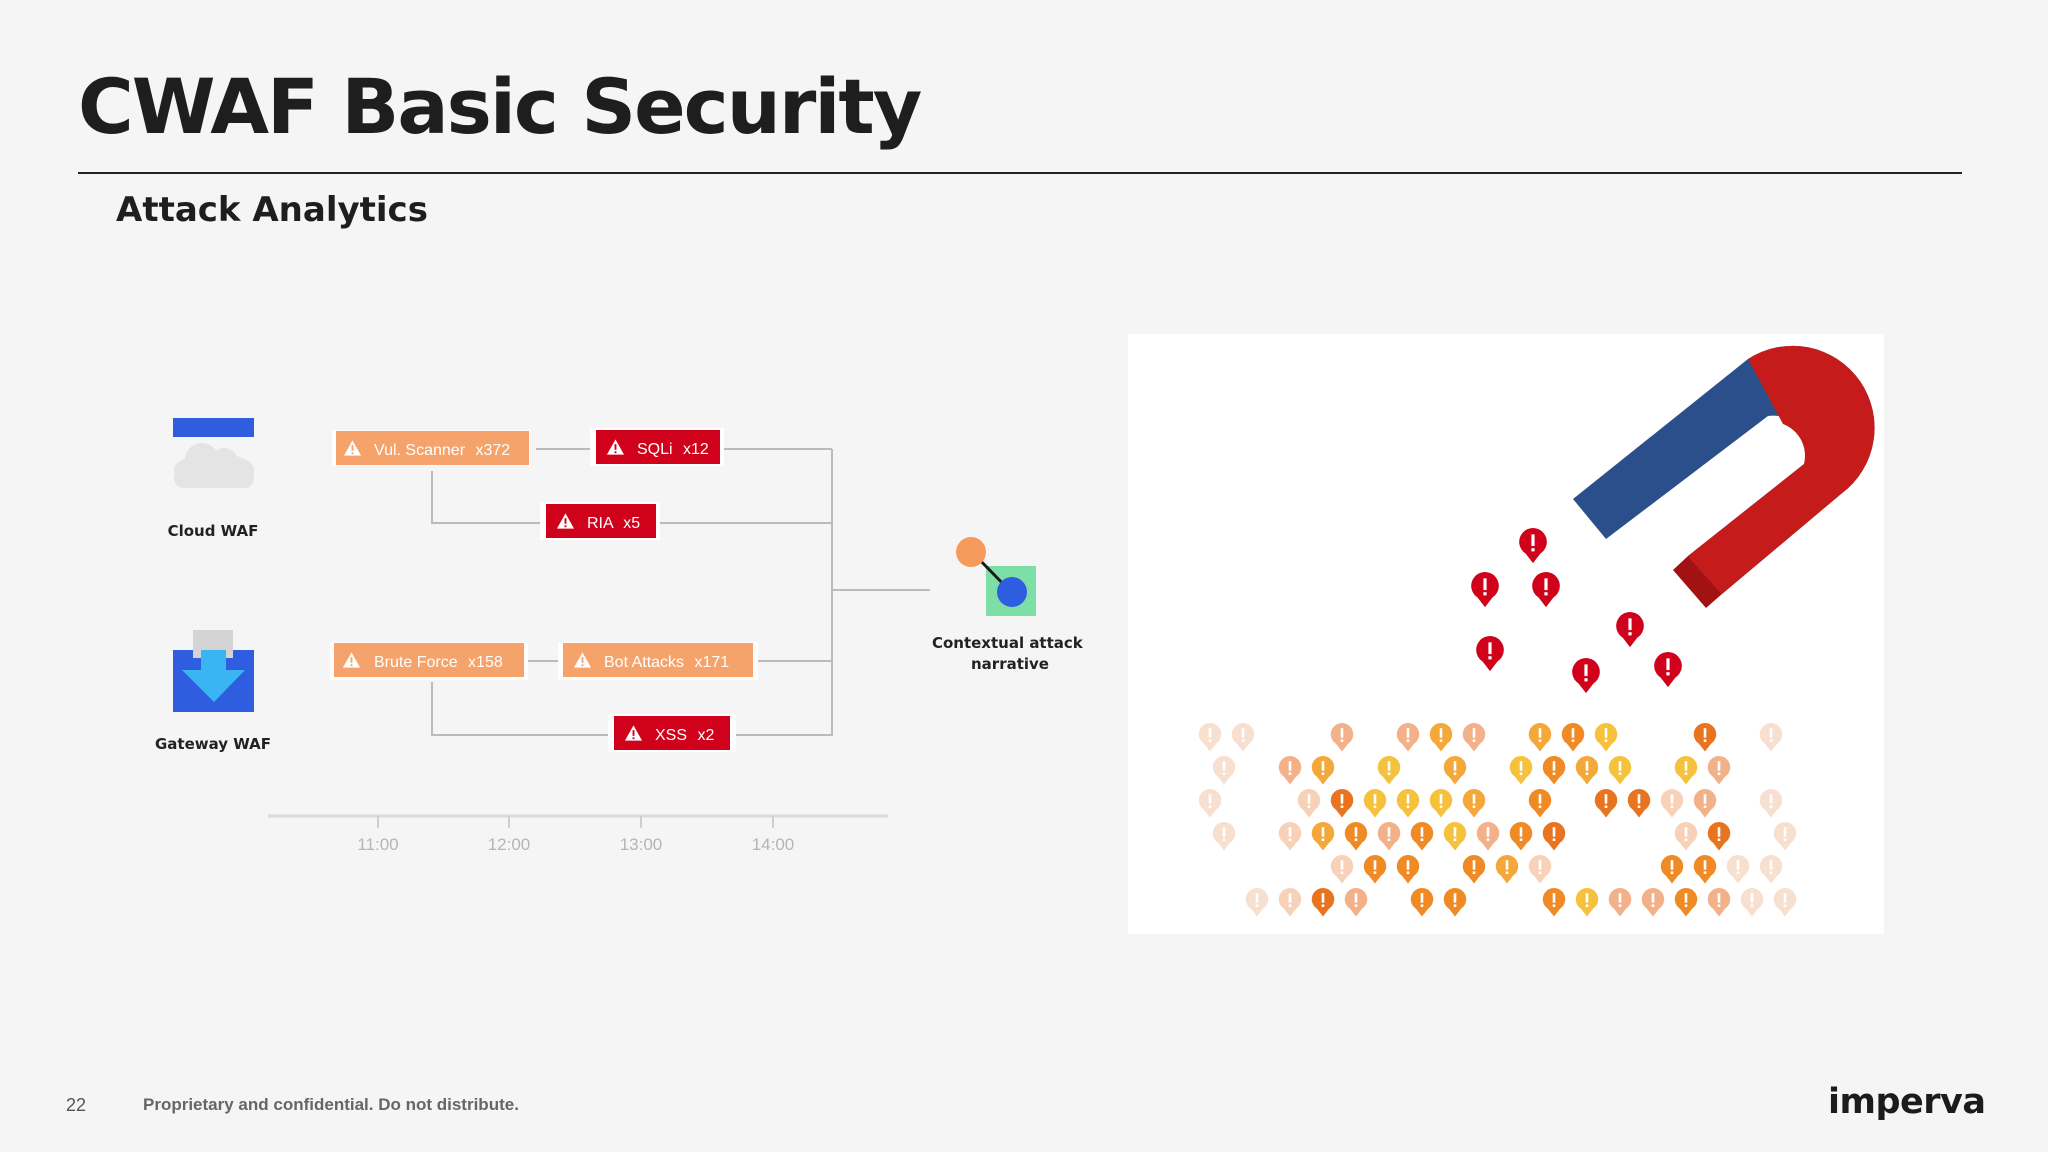 This screenshot has height=1152, width=2048. What do you see at coordinates (272, 210) in the screenshot?
I see `slide-subtitle: Attack Analytics` at bounding box center [272, 210].